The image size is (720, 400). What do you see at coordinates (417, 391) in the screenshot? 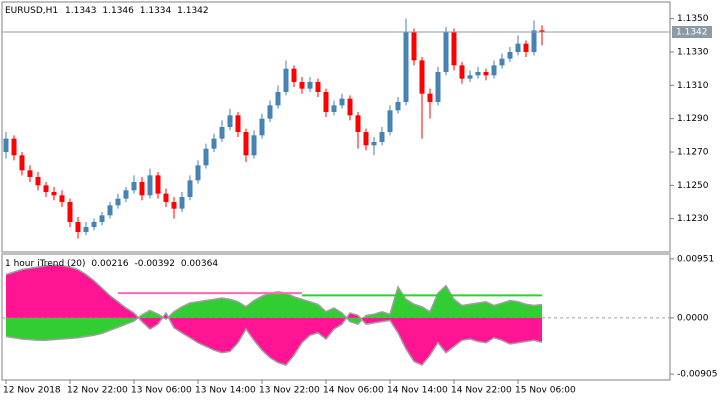
I see `x-tick-label: 14 Nov 14:00` at bounding box center [417, 391].